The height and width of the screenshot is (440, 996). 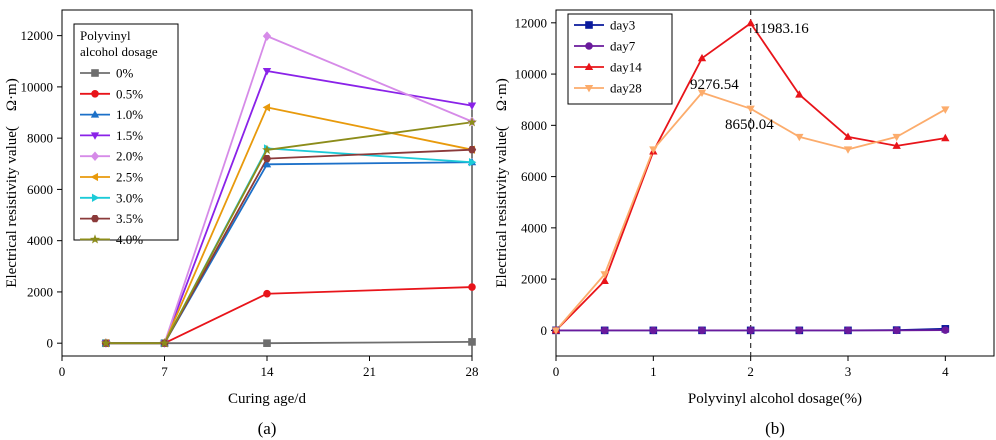 What do you see at coordinates (623, 46) in the screenshot?
I see `chart-b-legend-label: day7` at bounding box center [623, 46].